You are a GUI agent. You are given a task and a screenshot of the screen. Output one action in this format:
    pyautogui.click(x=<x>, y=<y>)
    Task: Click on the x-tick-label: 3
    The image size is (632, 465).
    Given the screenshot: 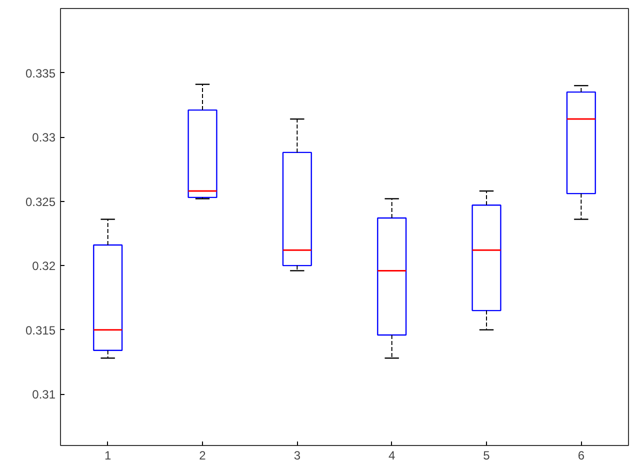 What is the action you would take?
    pyautogui.click(x=297, y=455)
    